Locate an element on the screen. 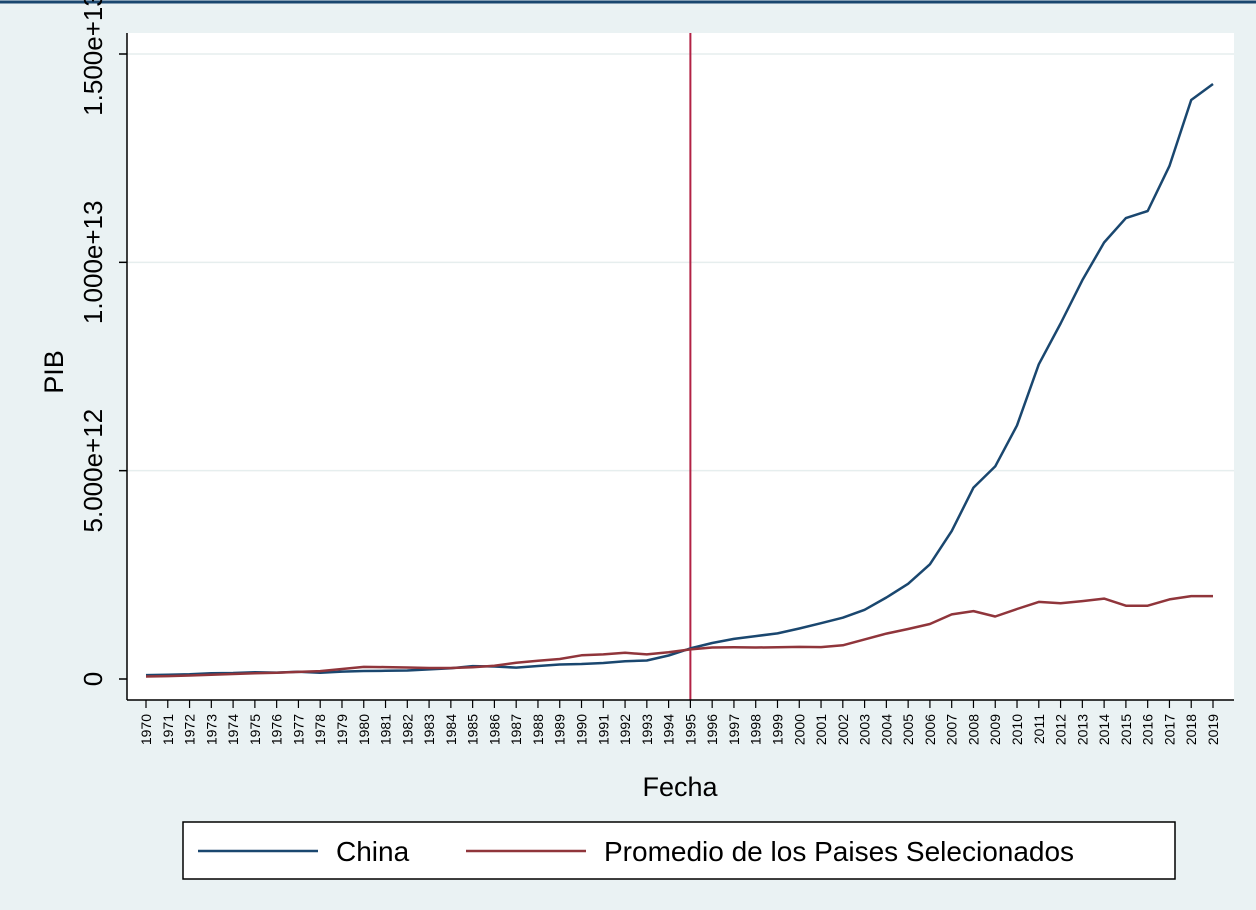  x-tick-label-2011: 2011 is located at coordinates (1039, 729).